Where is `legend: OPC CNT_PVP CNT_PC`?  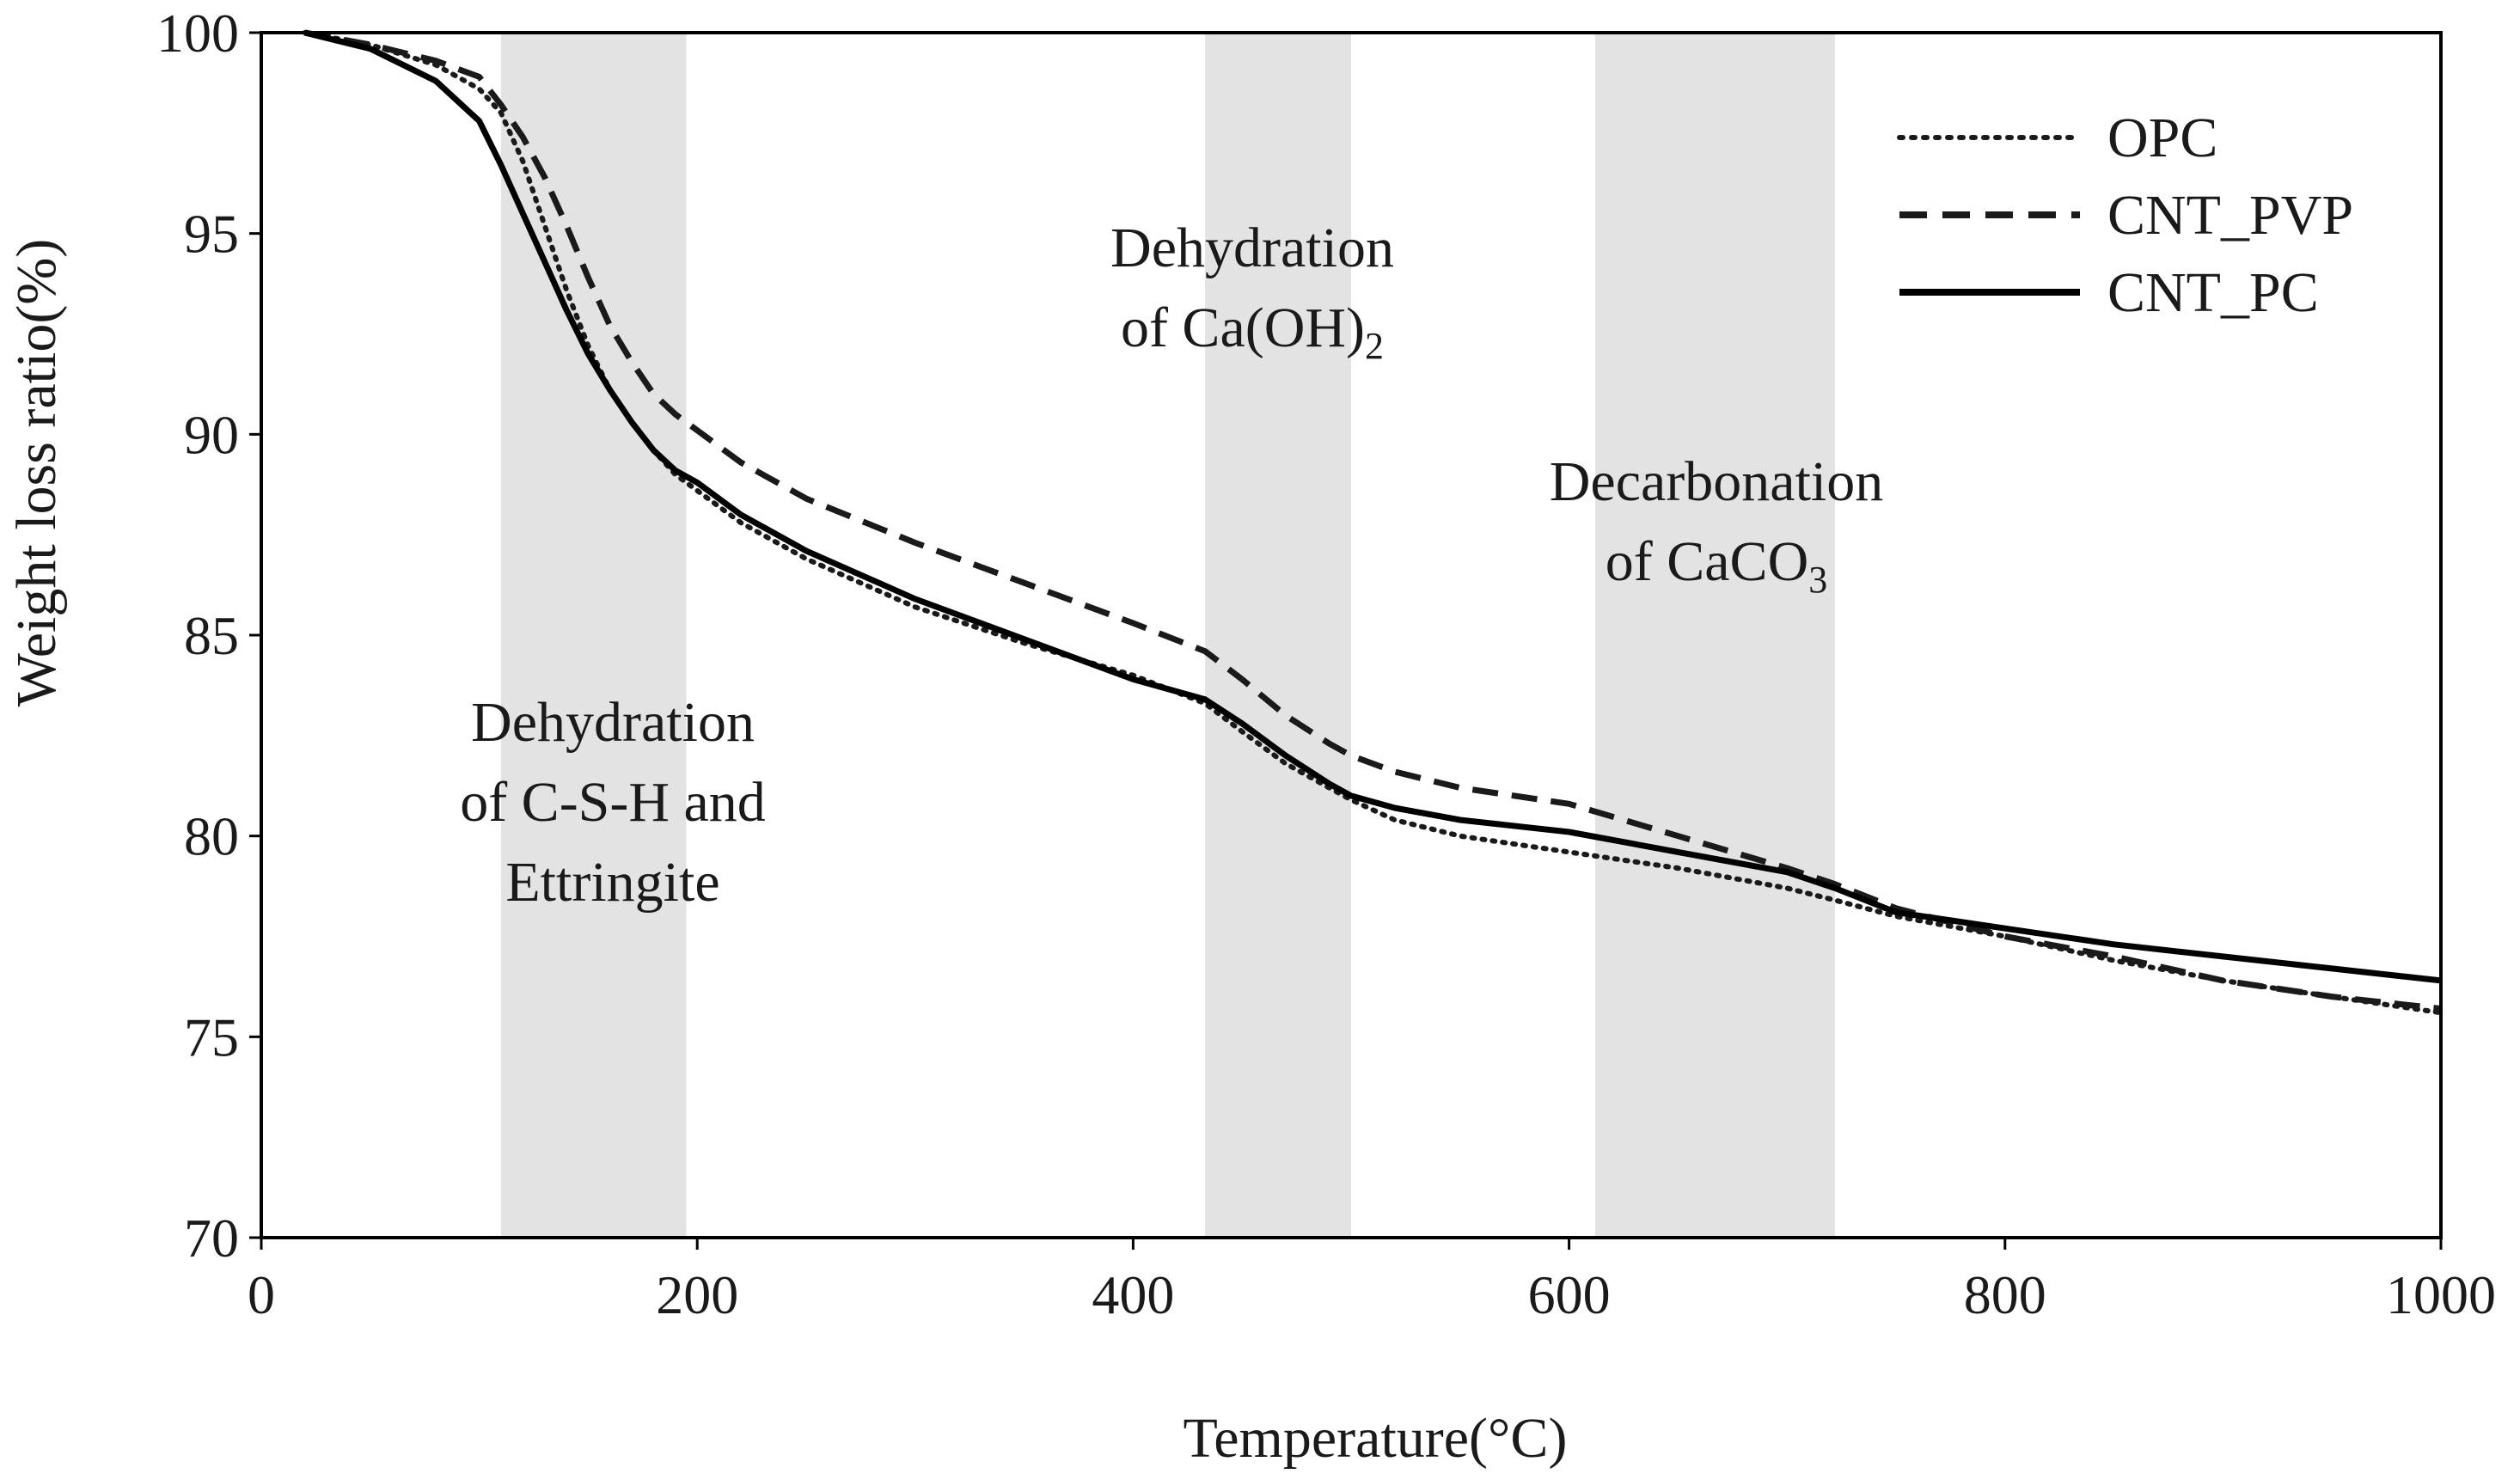 legend: OPC CNT_PVP CNT_PC is located at coordinates (2125, 215).